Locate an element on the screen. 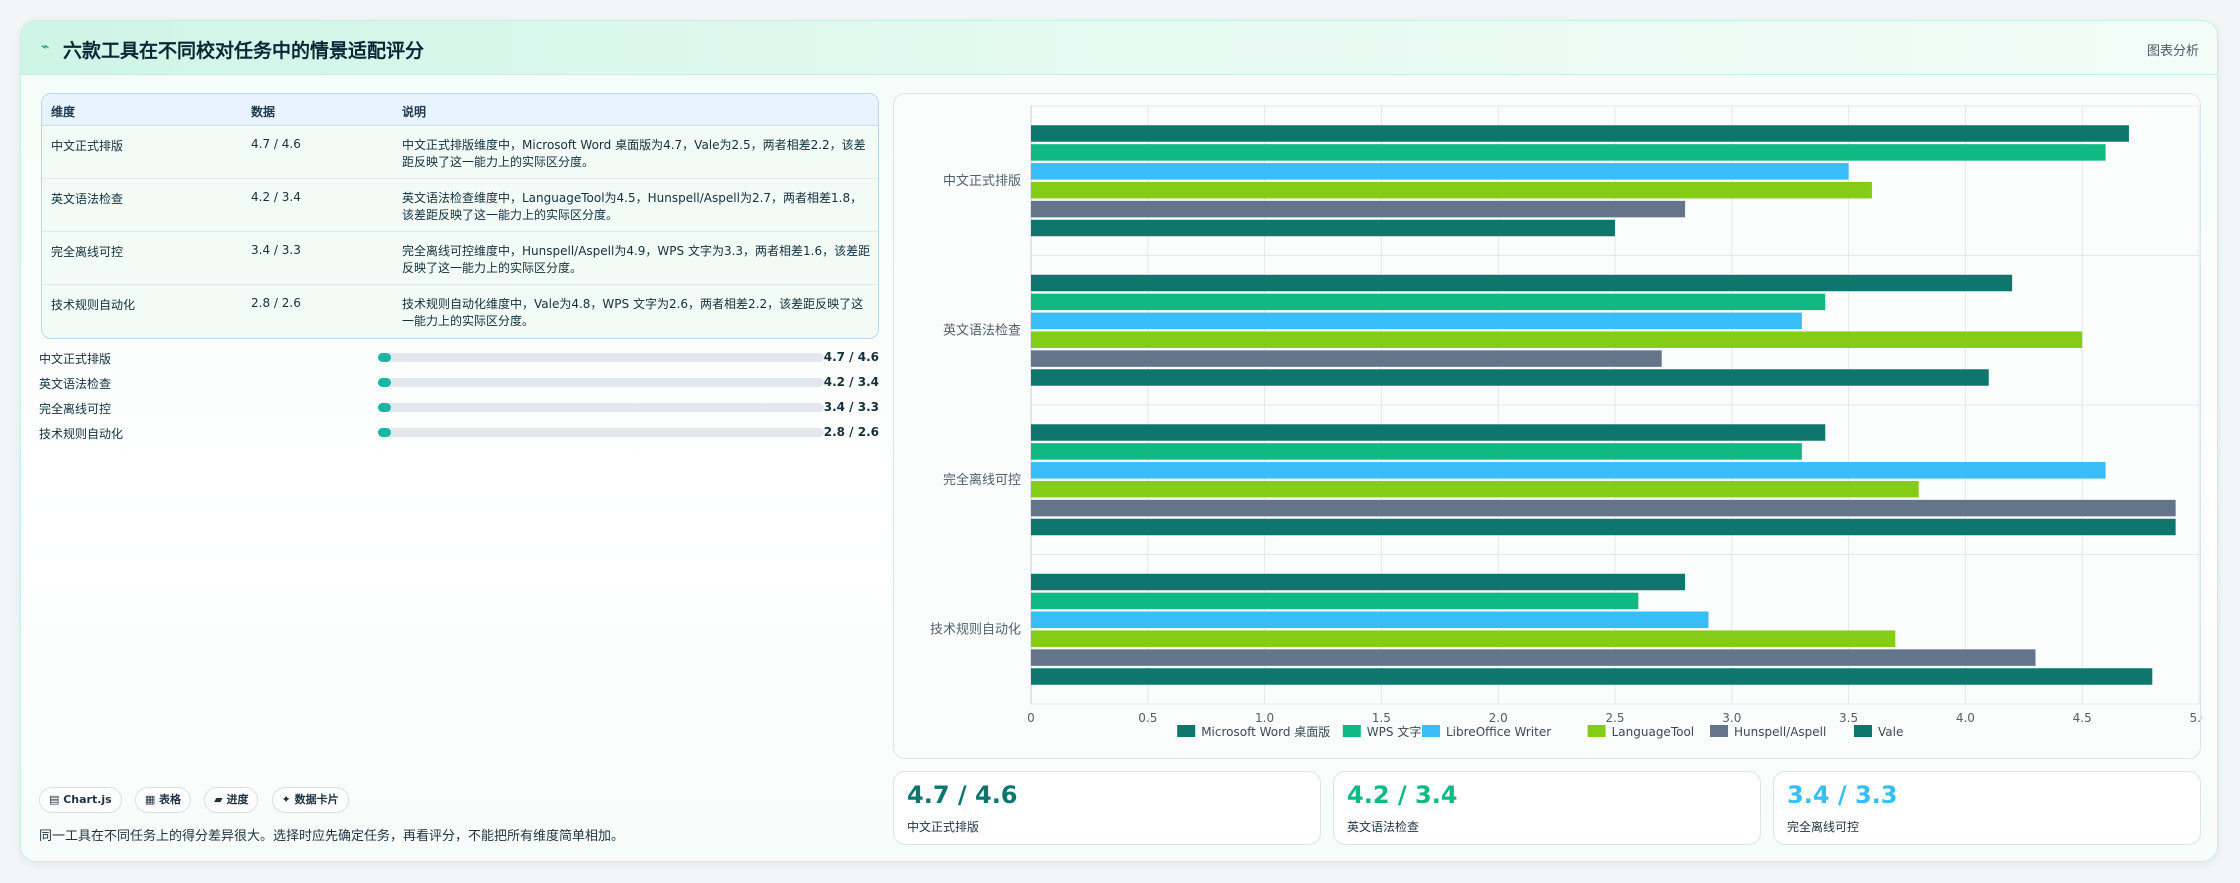 This screenshot has height=883, width=2240. y-tick-label: 英文语法检查 is located at coordinates (982, 330).